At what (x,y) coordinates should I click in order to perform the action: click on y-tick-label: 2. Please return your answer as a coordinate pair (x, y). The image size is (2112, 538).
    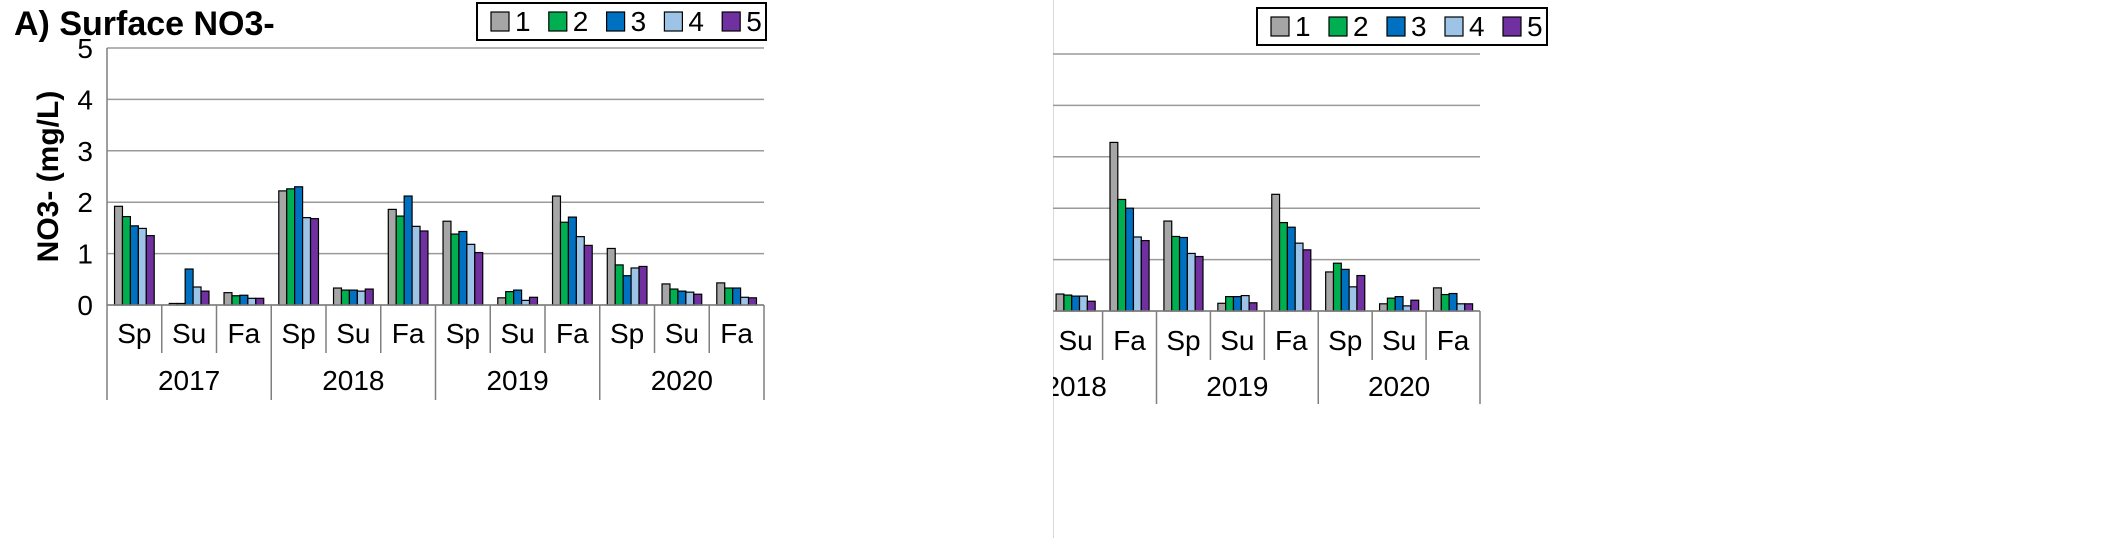
    Looking at the image, I should click on (85, 202).